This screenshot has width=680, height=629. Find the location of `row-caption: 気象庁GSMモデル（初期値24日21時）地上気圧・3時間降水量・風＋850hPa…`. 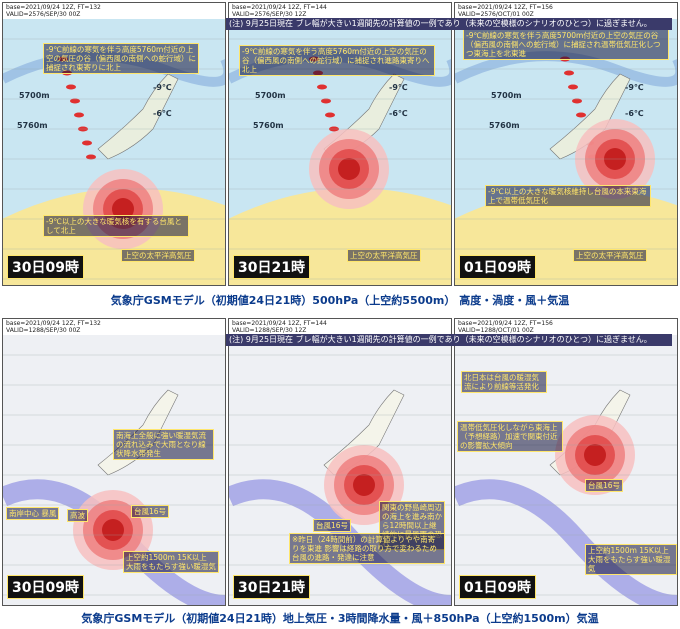

row-caption: 気象庁GSMモデル（初期値24日21時）地上気圧・3時間降水量・風＋850hPa… is located at coordinates (340, 618).